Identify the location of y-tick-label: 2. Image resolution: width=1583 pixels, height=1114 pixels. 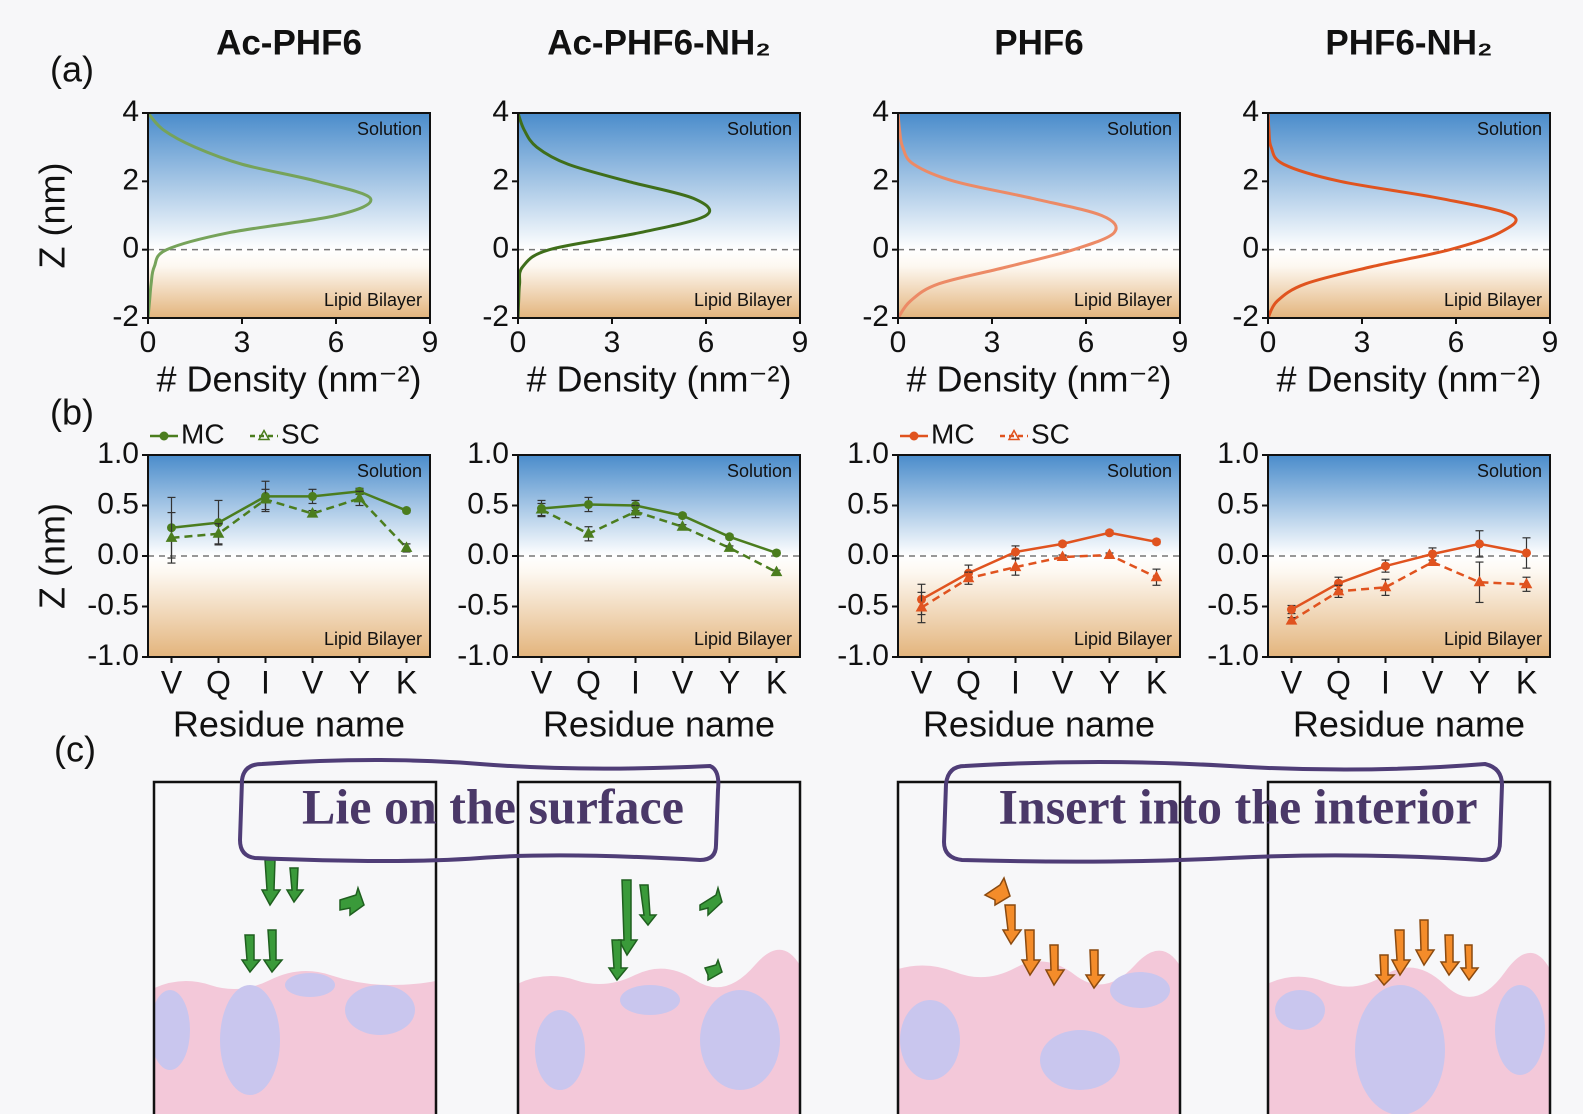
(880, 179).